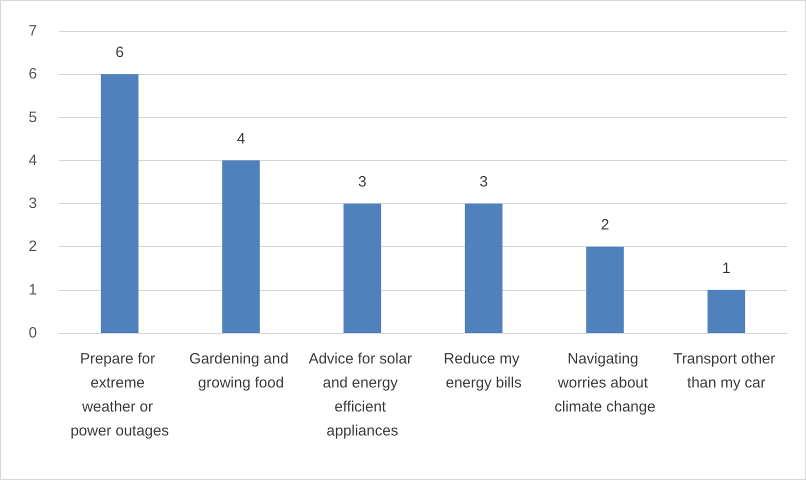 Image resolution: width=806 pixels, height=480 pixels. What do you see at coordinates (119, 53) in the screenshot?
I see `data-label: 6` at bounding box center [119, 53].